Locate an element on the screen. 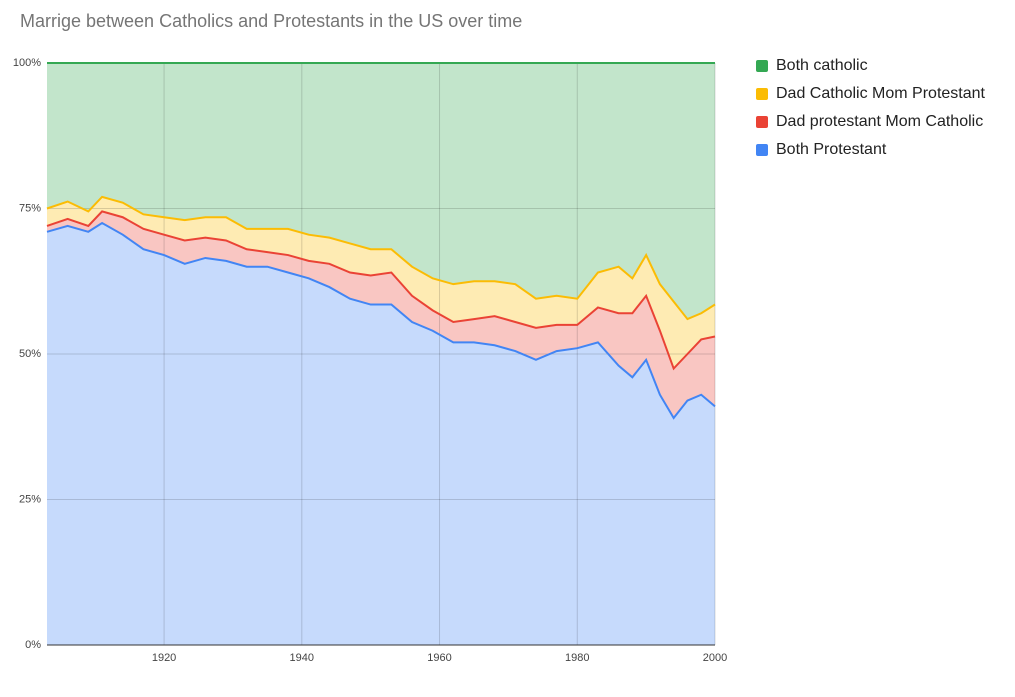  y-tick-label: 25% is located at coordinates (30, 499).